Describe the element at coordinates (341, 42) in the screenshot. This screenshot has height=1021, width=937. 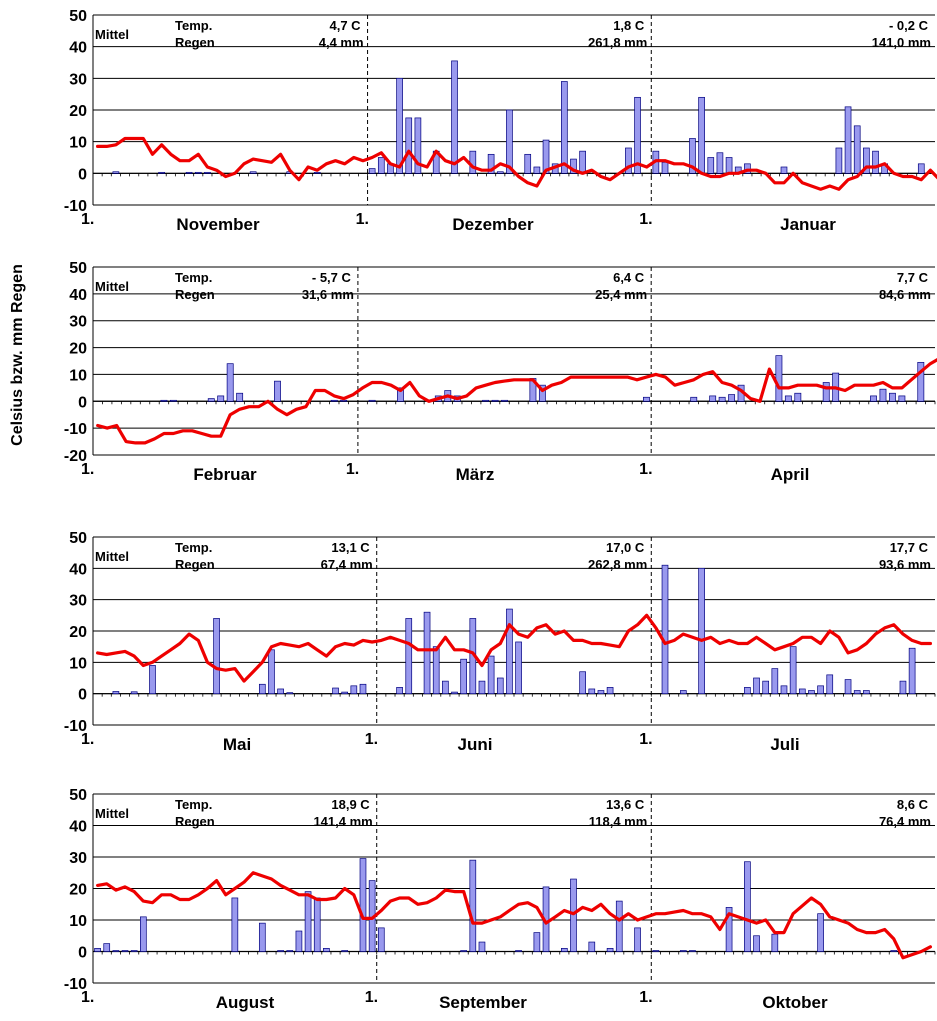
I see `rain-total: 4,4 mm` at that location.